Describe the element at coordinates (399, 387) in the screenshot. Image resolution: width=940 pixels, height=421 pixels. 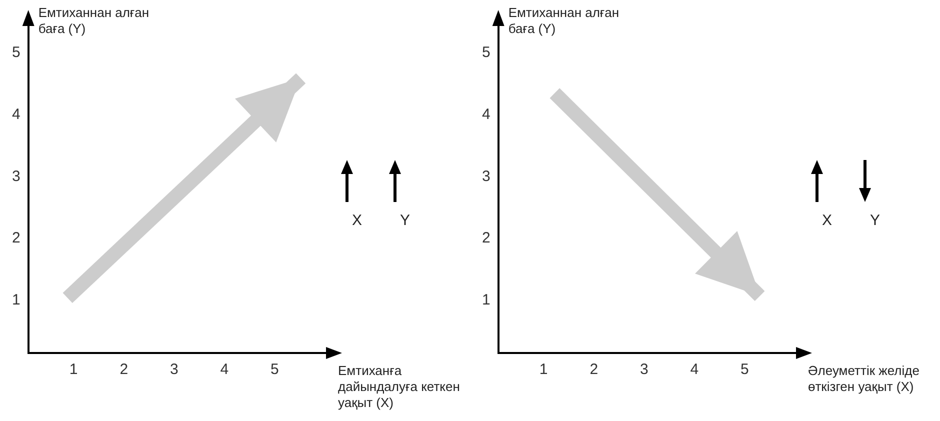
I see `x-axis-title: Емтиханға дайындалуға кеткен уақыт (X)` at that location.